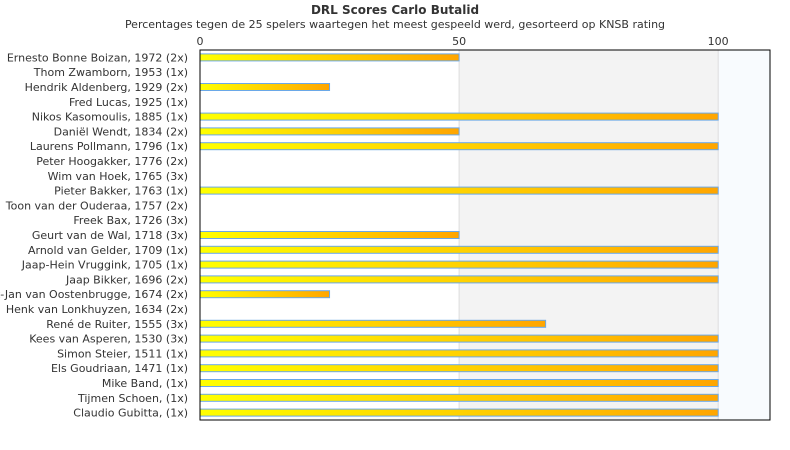 The height and width of the screenshot is (450, 790). Describe the element at coordinates (118, 176) in the screenshot. I see `category-label: Wim van Hoek, 1765 (3x)` at that location.